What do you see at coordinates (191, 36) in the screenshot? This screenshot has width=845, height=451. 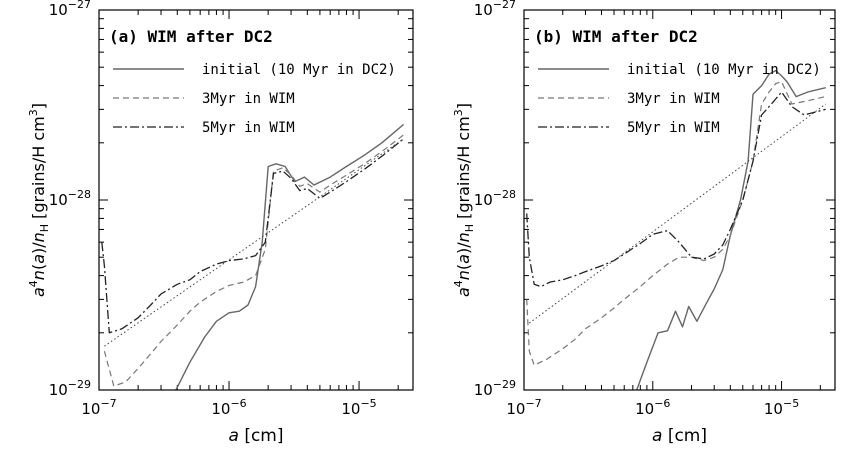 I see `panel-title: (a) WIM after DC2` at bounding box center [191, 36].